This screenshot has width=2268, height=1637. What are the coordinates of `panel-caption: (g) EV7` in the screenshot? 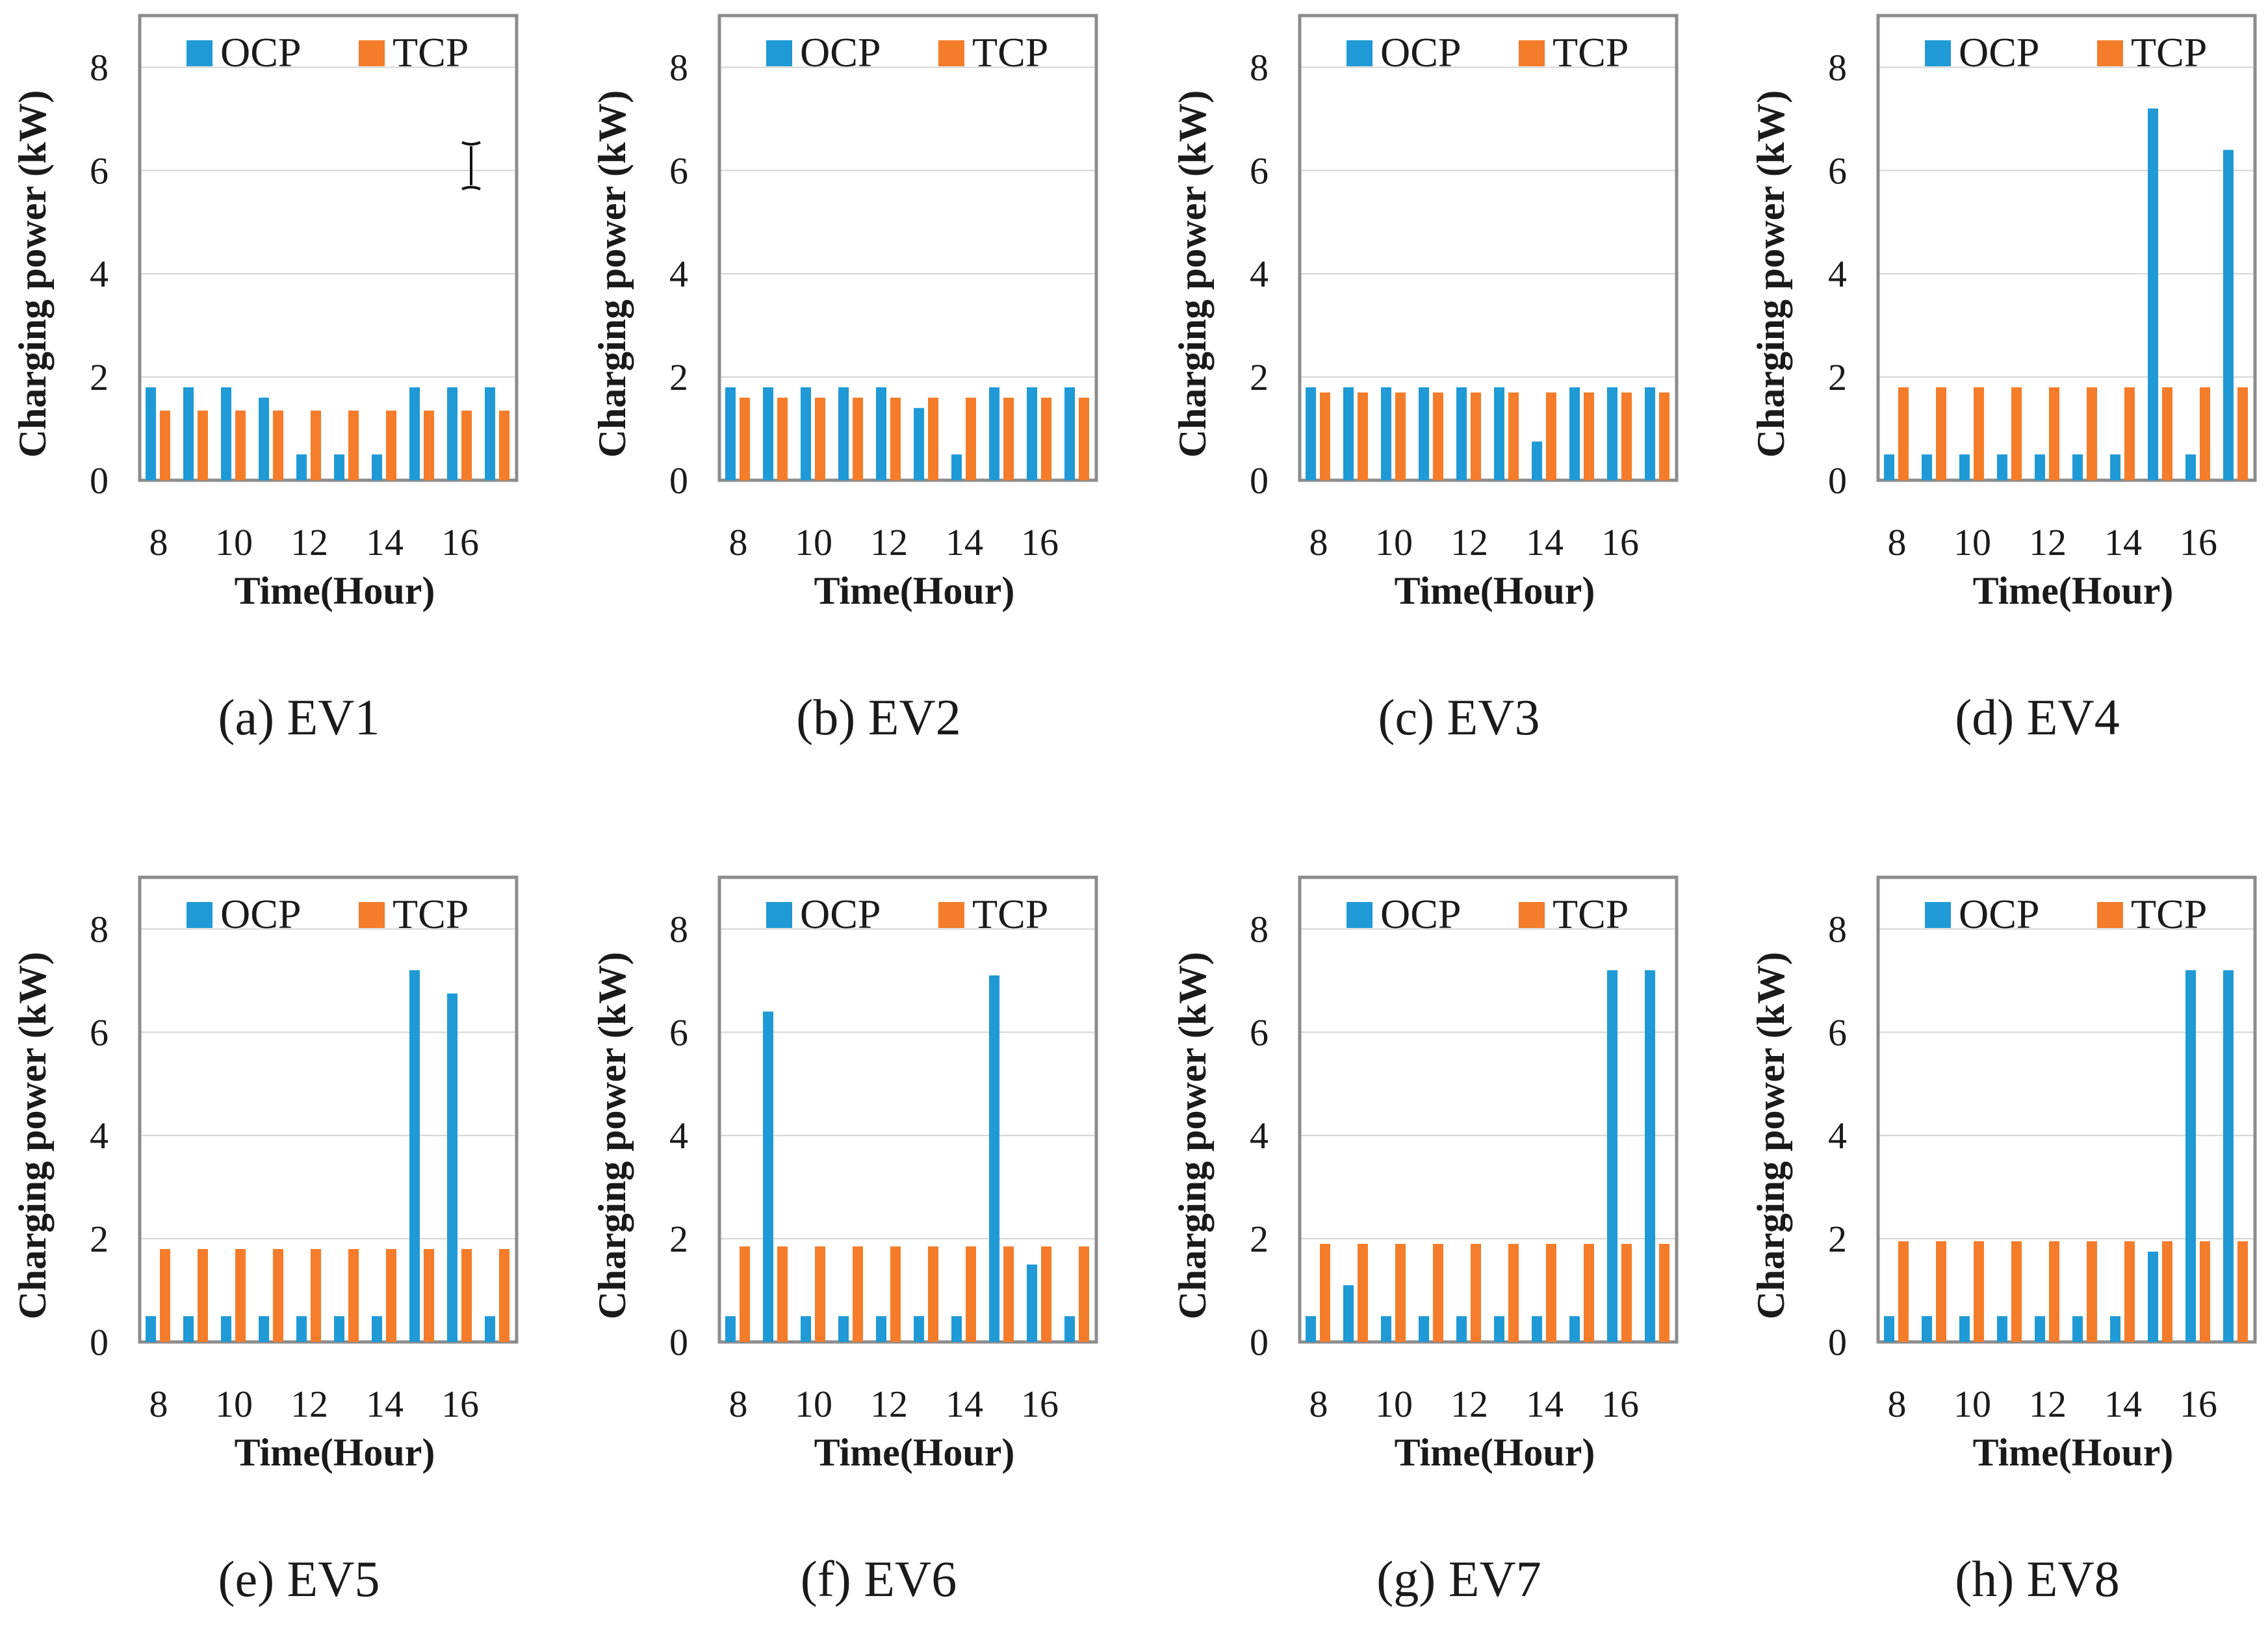 It's located at (1458, 1579).